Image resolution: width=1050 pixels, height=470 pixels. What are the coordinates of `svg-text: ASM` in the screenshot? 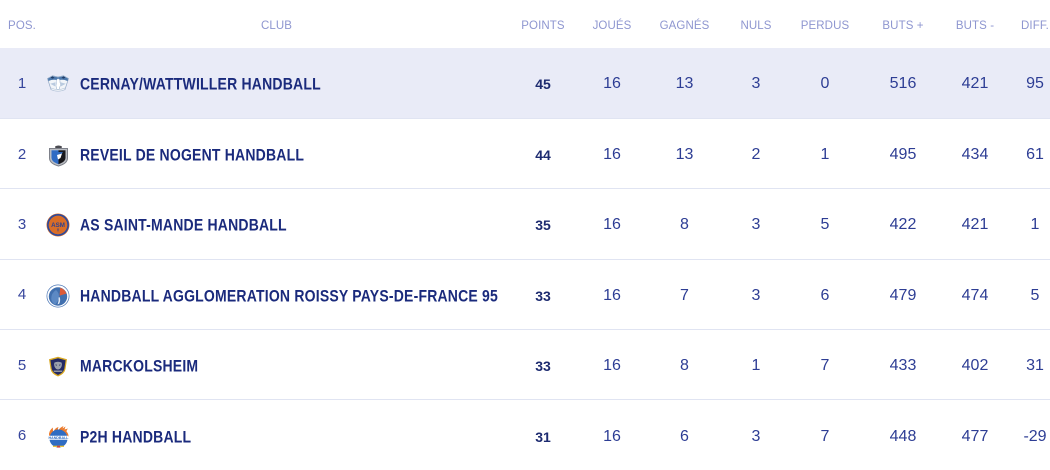 It's located at (58, 225).